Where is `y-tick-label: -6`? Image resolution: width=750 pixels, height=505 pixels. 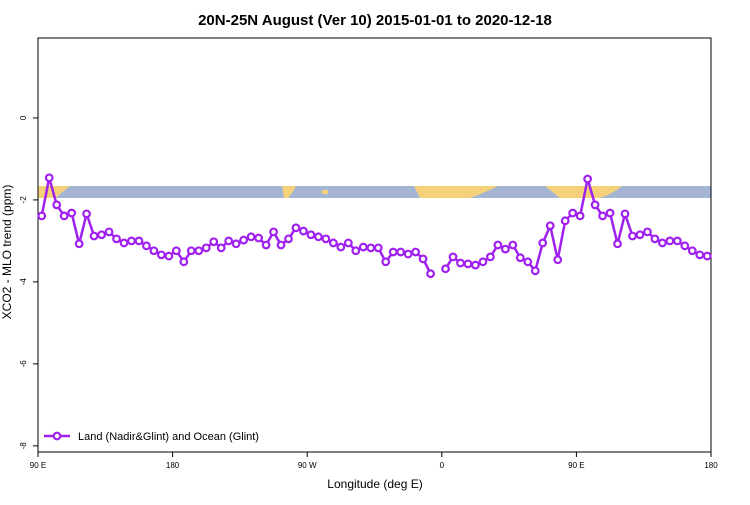
y-tick-label: -6 is located at coordinates (23, 364).